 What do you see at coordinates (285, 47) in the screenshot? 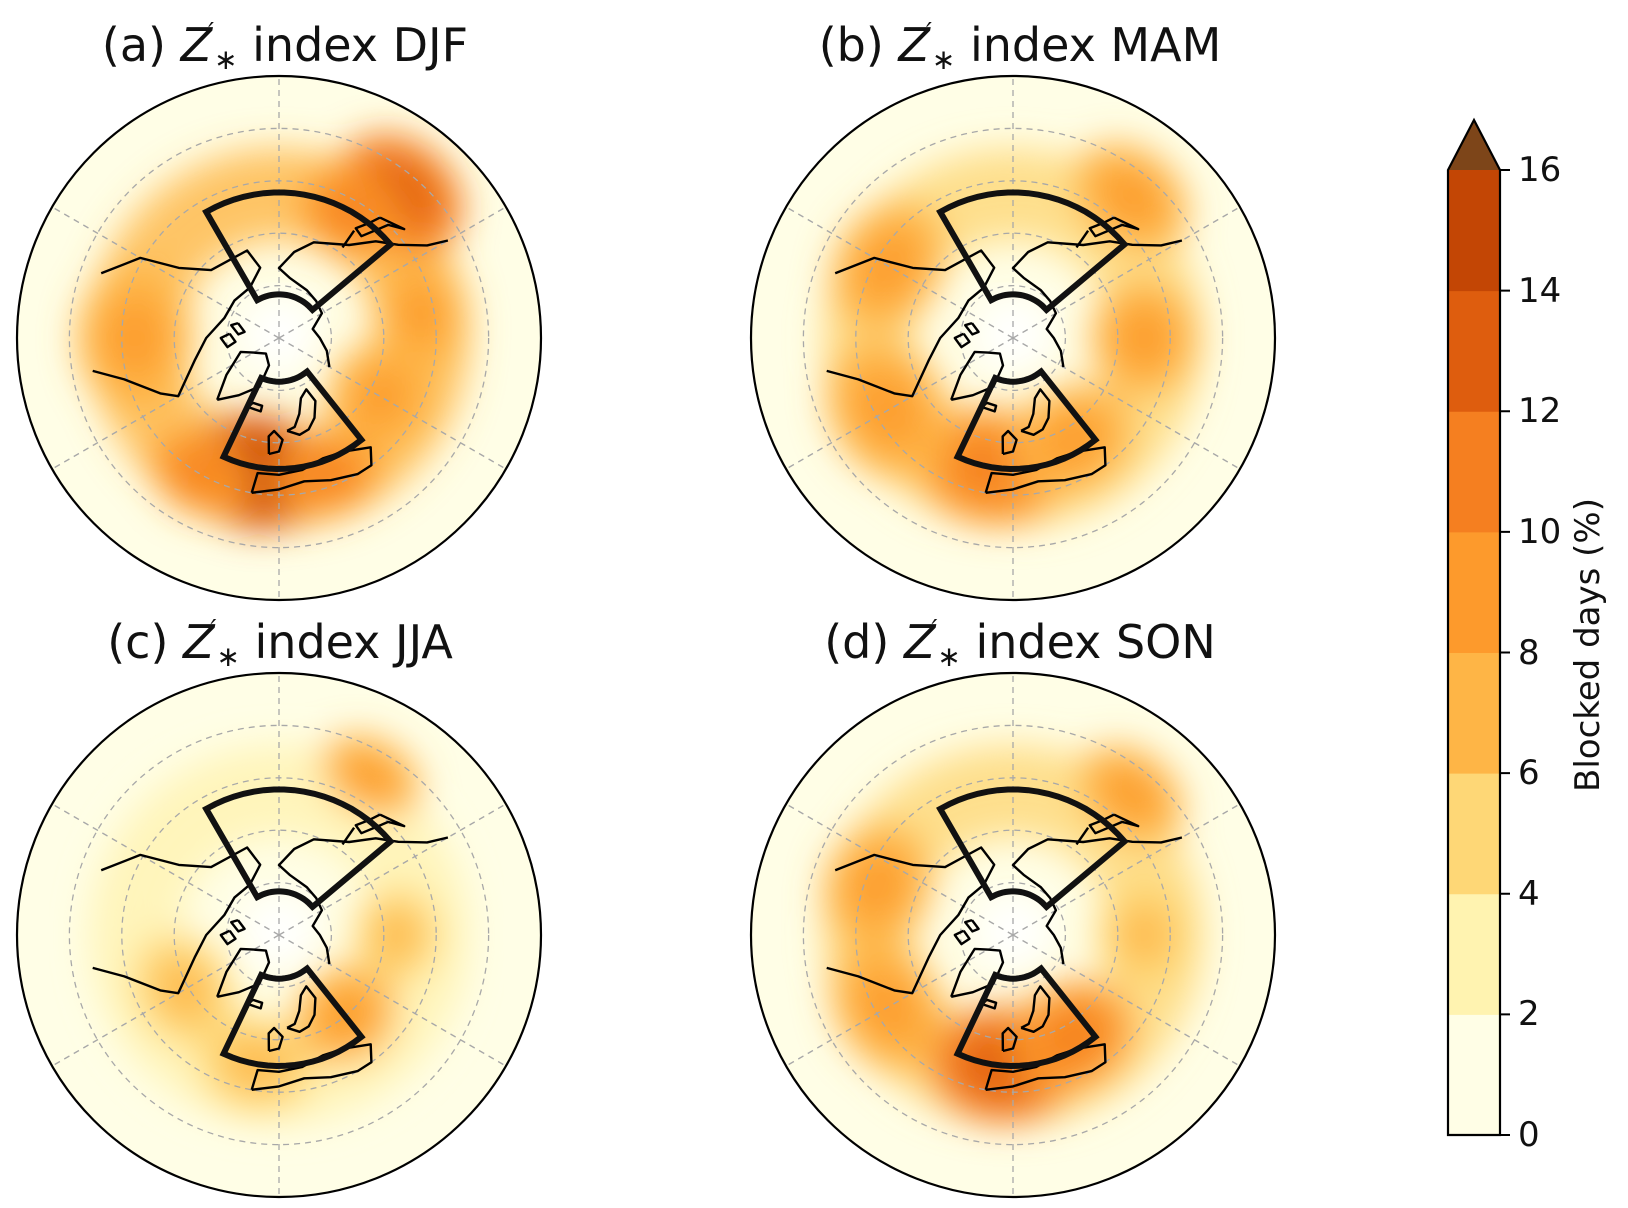
I see `panel-title-a: (a) Z′∗ index DJF` at bounding box center [285, 47].